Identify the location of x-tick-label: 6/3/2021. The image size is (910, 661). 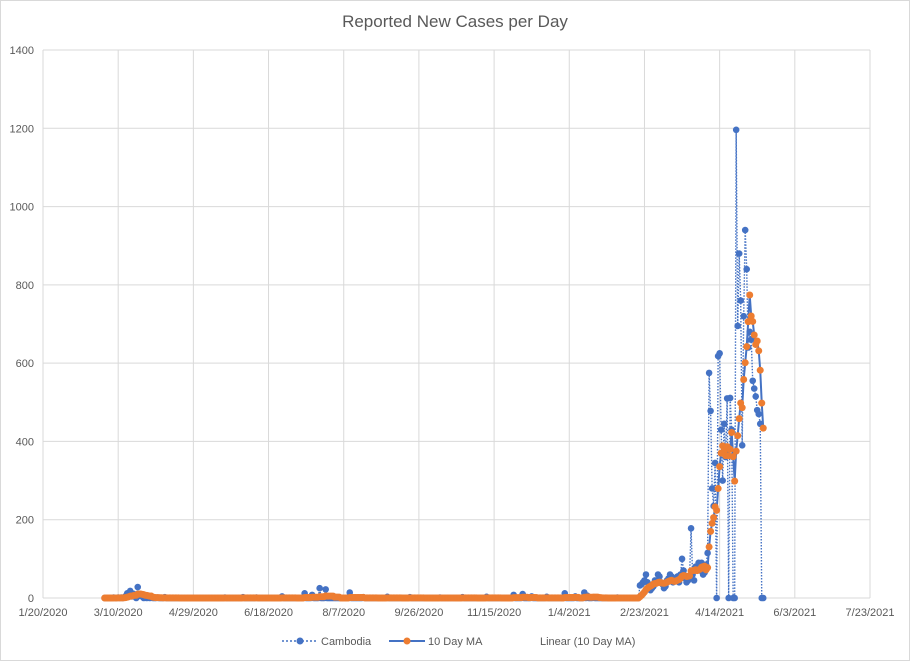
(794, 613).